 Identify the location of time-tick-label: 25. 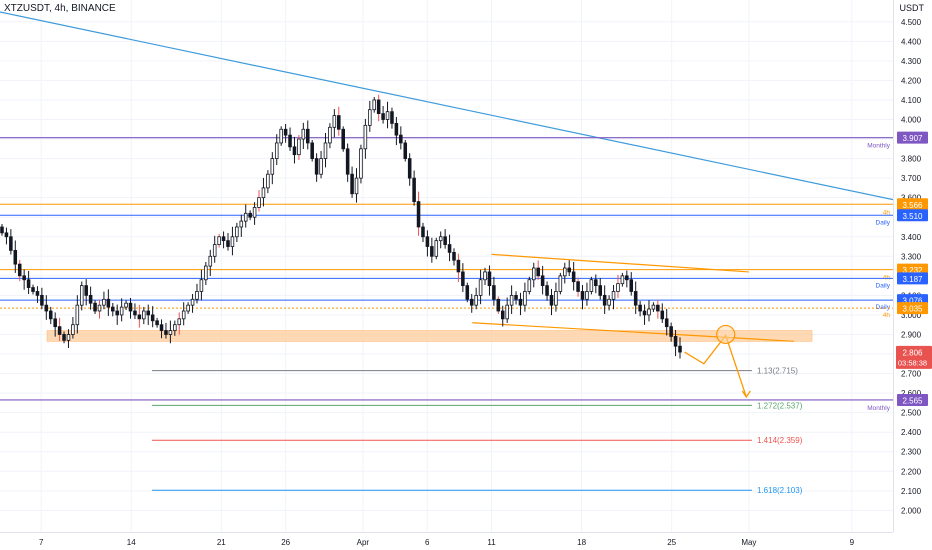
(671, 542).